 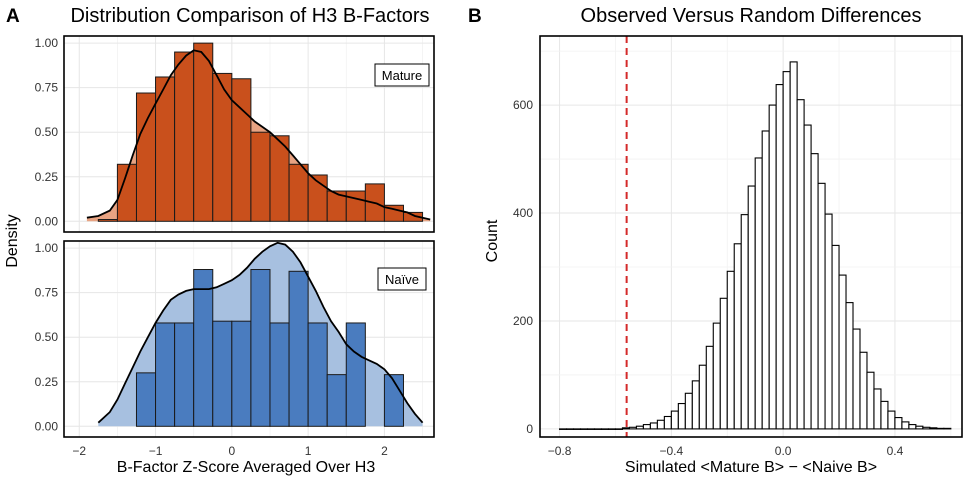 I want to click on x-tick-label: 2, so click(x=384, y=451).